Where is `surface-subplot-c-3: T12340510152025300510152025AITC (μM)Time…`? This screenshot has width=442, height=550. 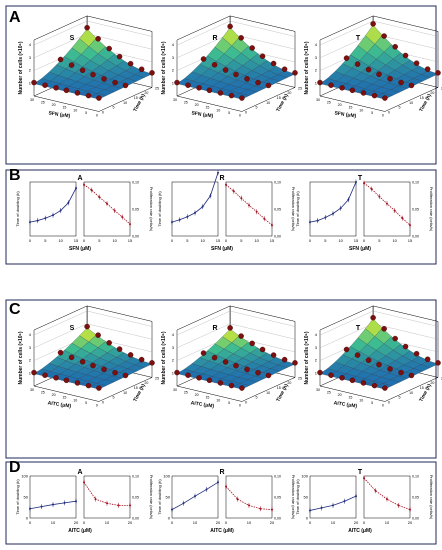 surface-subplot-c-3: T12340510152025300510152025AITC (μM)Time… is located at coordinates (373, 357).